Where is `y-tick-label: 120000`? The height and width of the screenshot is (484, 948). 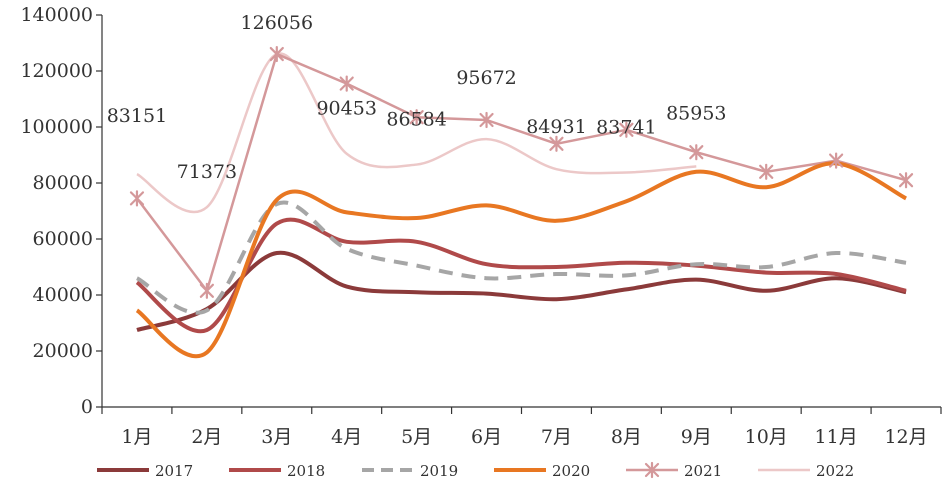 y-tick-label: 120000 is located at coordinates (56, 71).